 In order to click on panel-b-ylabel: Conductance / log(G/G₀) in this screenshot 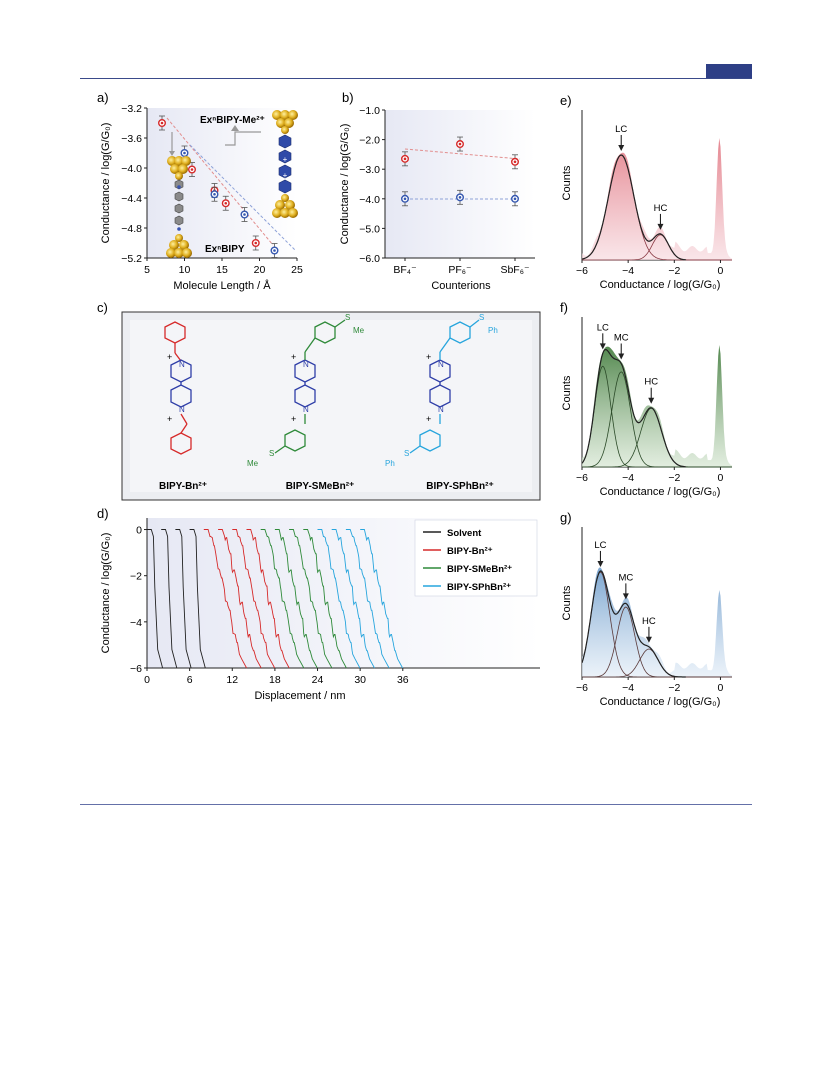, I will do `click(345, 184)`.